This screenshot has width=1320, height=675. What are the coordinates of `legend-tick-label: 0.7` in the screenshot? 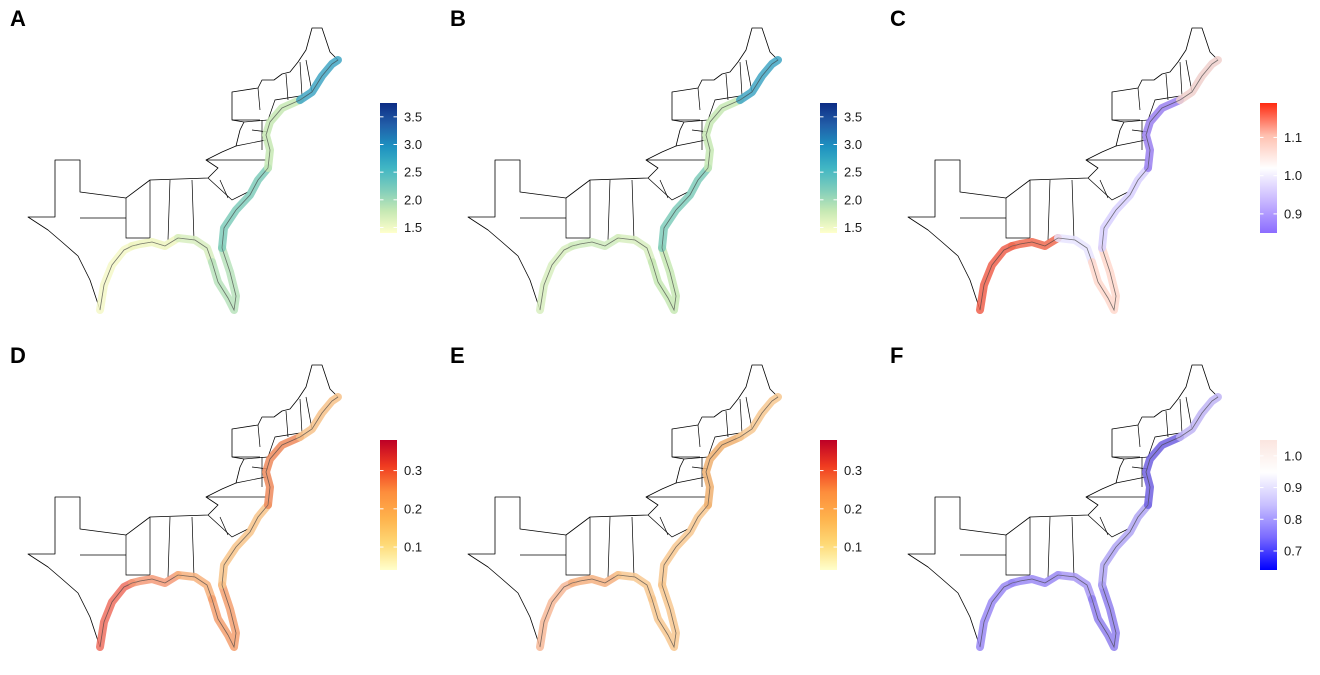 It's located at (1293, 550).